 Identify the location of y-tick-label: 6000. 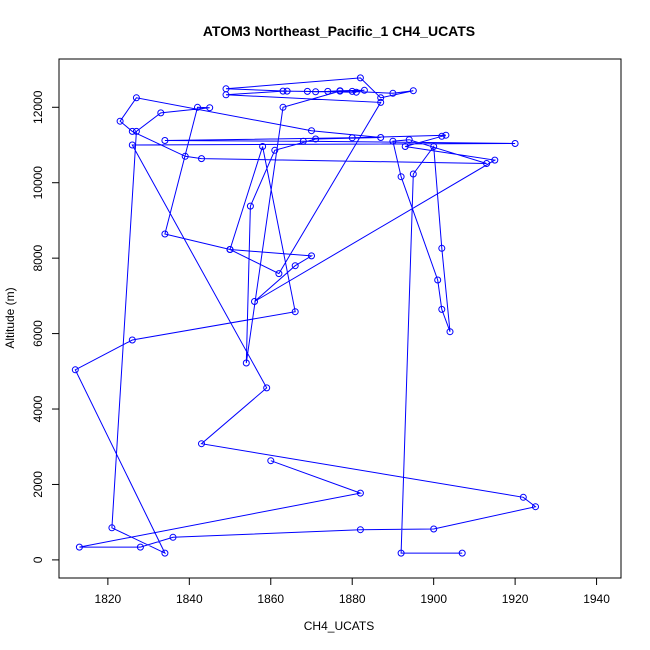
(38, 333).